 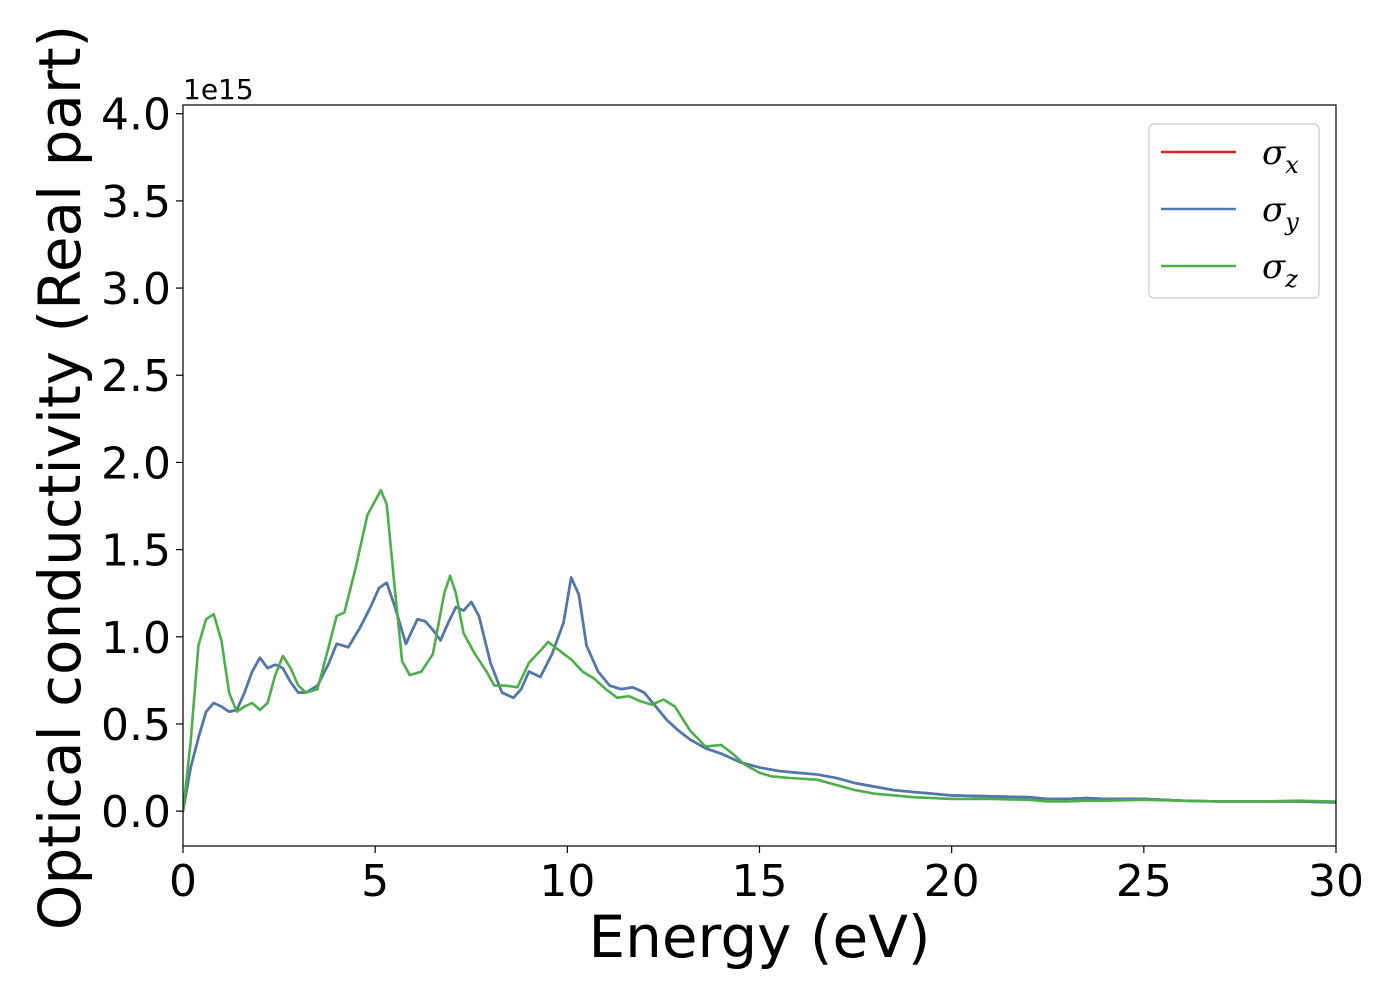 I want to click on x-tick-label: 15, so click(x=760, y=881).